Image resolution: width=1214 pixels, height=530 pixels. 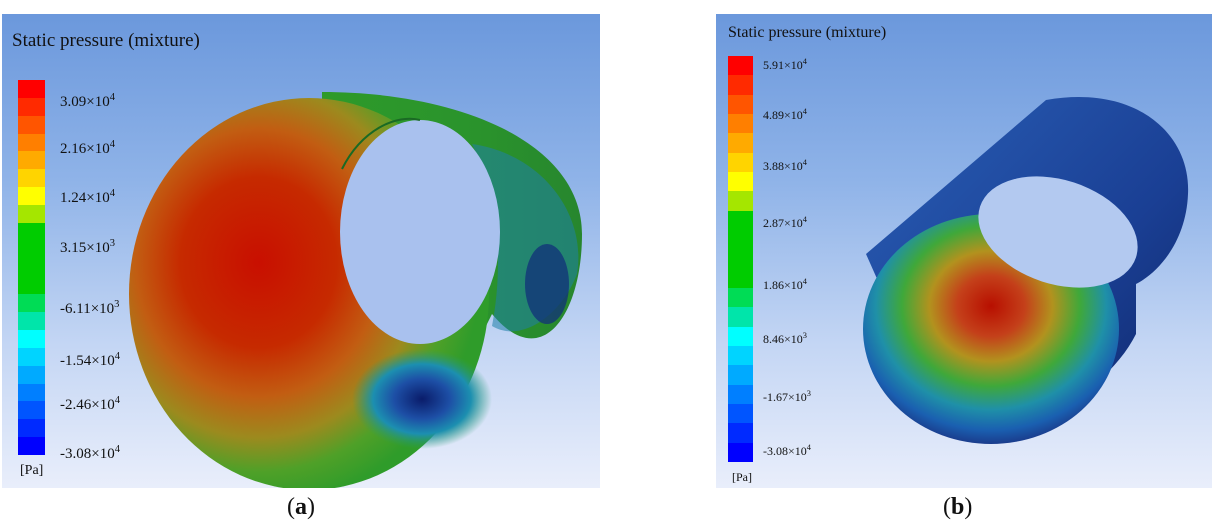 I want to click on legend-tick-label: -1.54×10⁴, so click(x=90, y=360).